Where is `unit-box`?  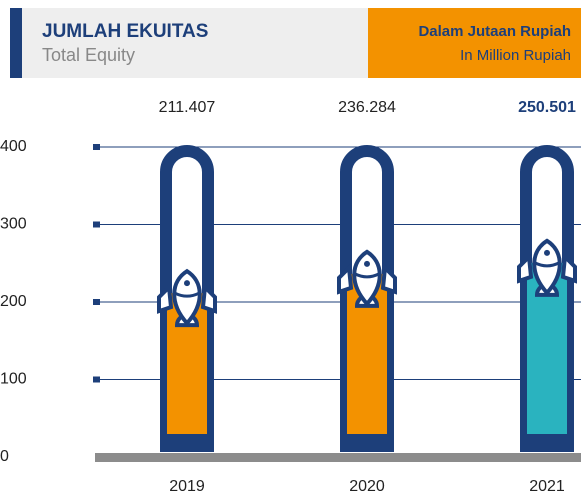 unit-box is located at coordinates (474, 43).